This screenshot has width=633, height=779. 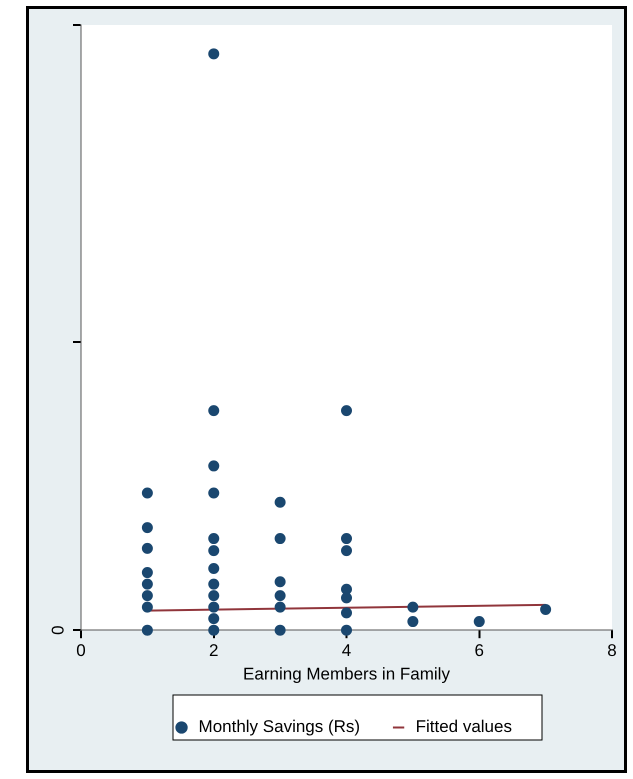 I want to click on text: 0, so click(x=58, y=630).